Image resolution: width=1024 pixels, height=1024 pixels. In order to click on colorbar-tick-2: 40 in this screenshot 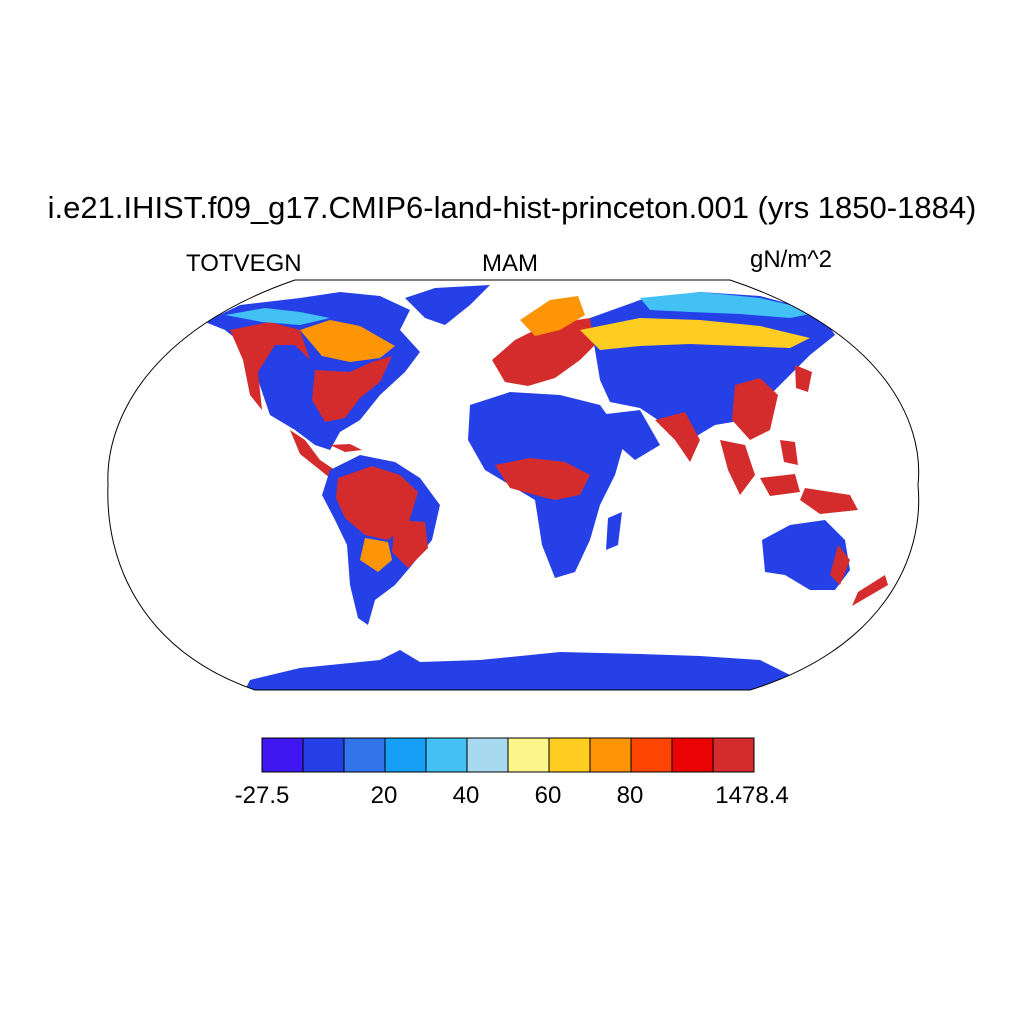, I will do `click(466, 795)`.